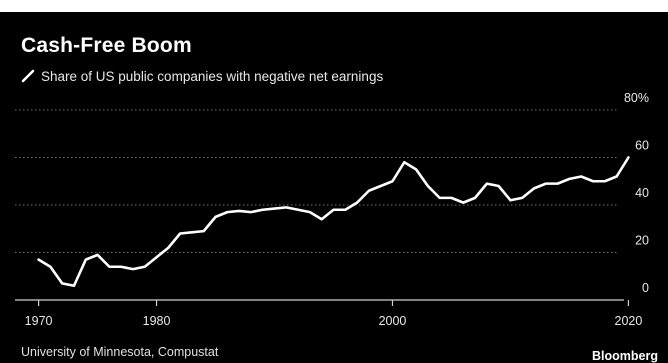 The height and width of the screenshot is (363, 668). What do you see at coordinates (120, 352) in the screenshot?
I see `source-note: University of Minnesota, Compustat` at bounding box center [120, 352].